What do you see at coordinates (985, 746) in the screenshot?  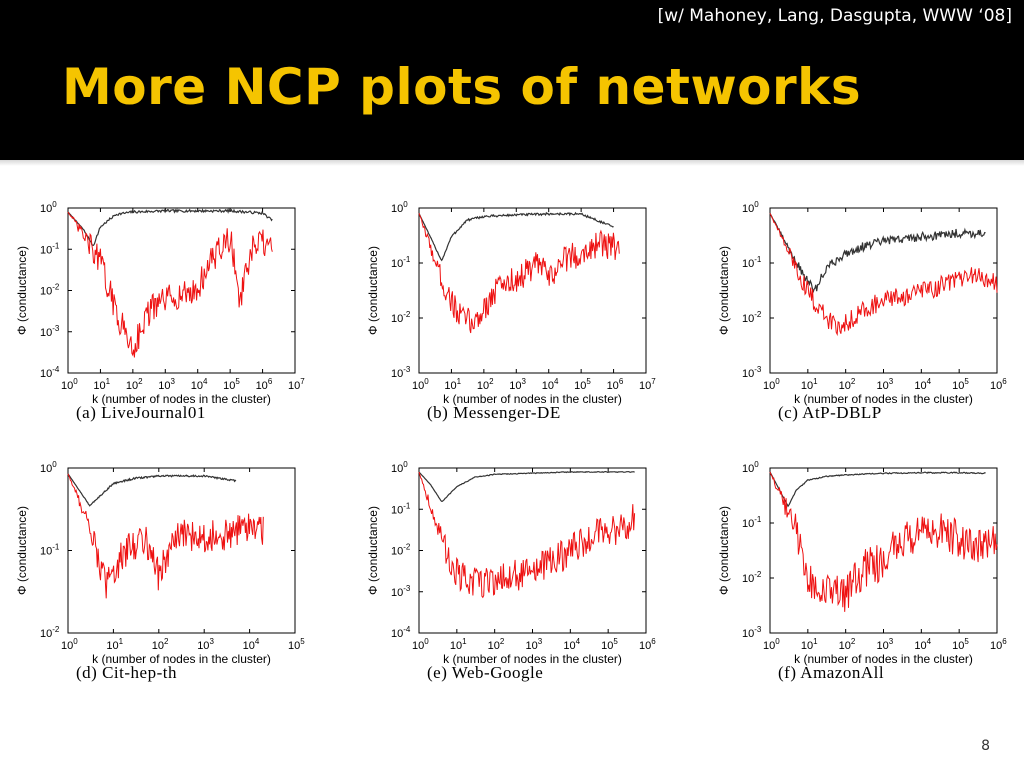 I see `page-number: 8` at bounding box center [985, 746].